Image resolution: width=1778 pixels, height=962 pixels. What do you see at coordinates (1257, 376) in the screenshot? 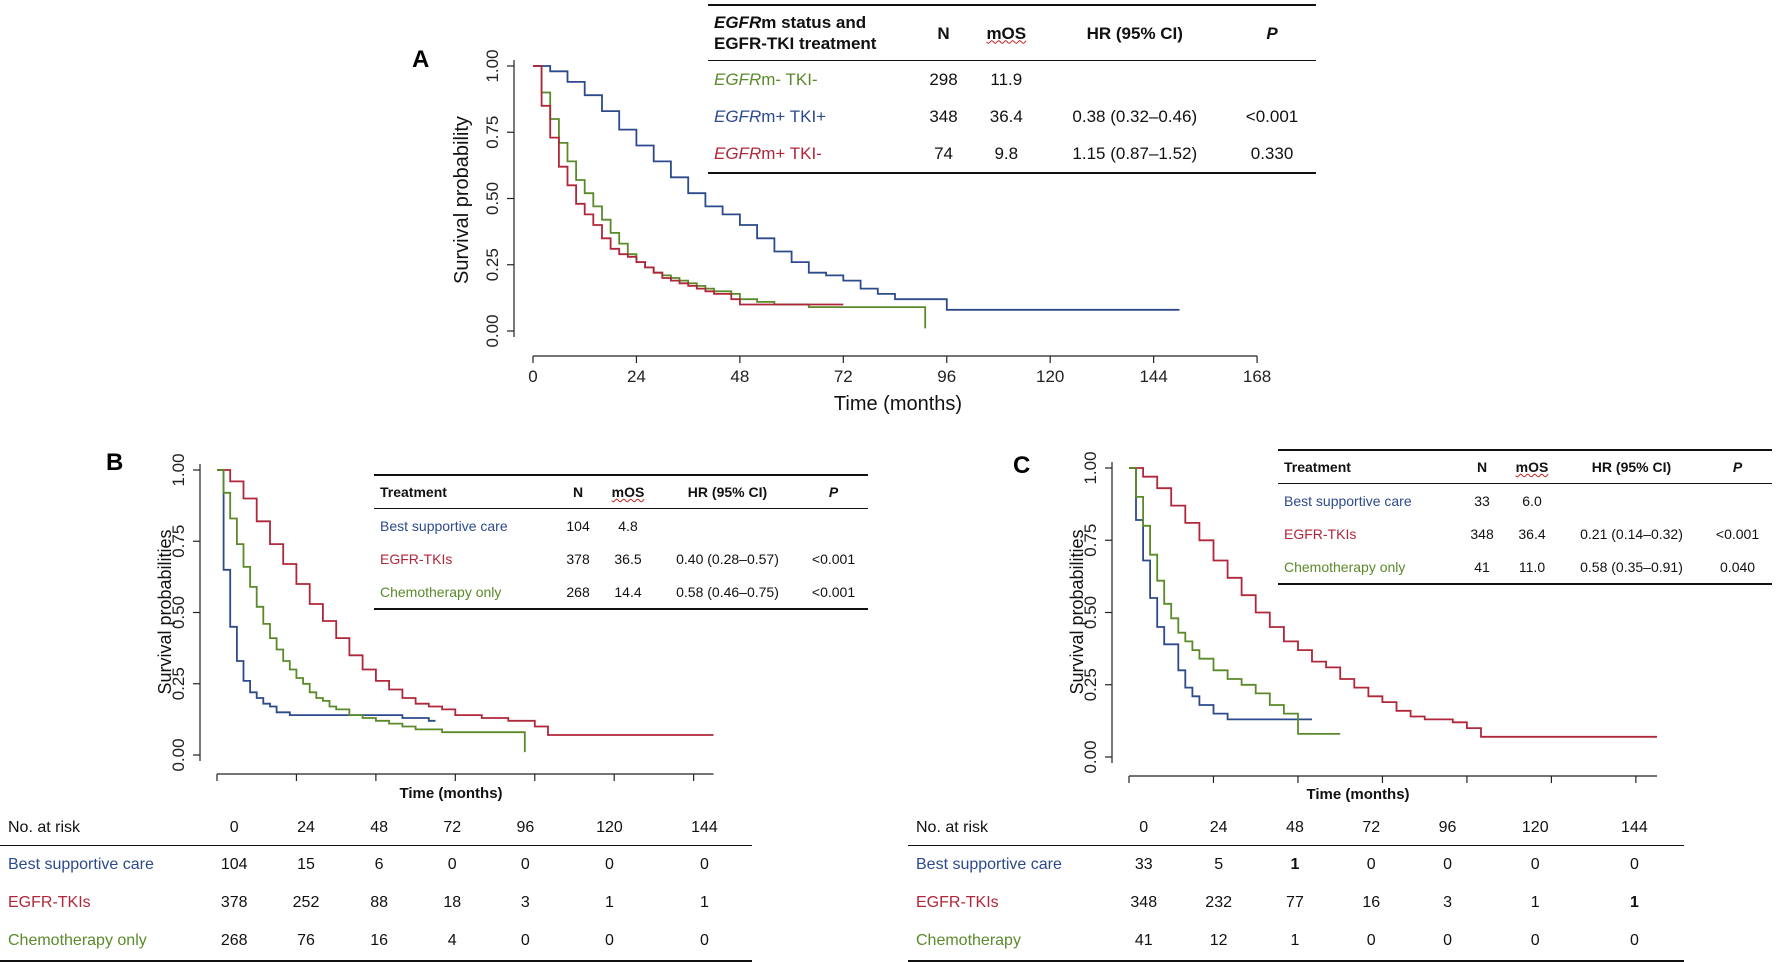
I see `x-tick-label: 168` at bounding box center [1257, 376].